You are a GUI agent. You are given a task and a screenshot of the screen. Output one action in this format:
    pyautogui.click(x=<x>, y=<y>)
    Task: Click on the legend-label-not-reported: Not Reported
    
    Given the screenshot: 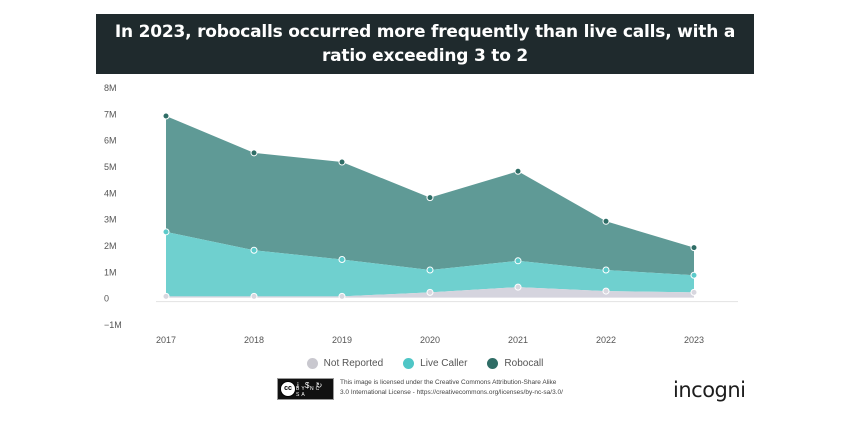 What is the action you would take?
    pyautogui.click(x=353, y=363)
    